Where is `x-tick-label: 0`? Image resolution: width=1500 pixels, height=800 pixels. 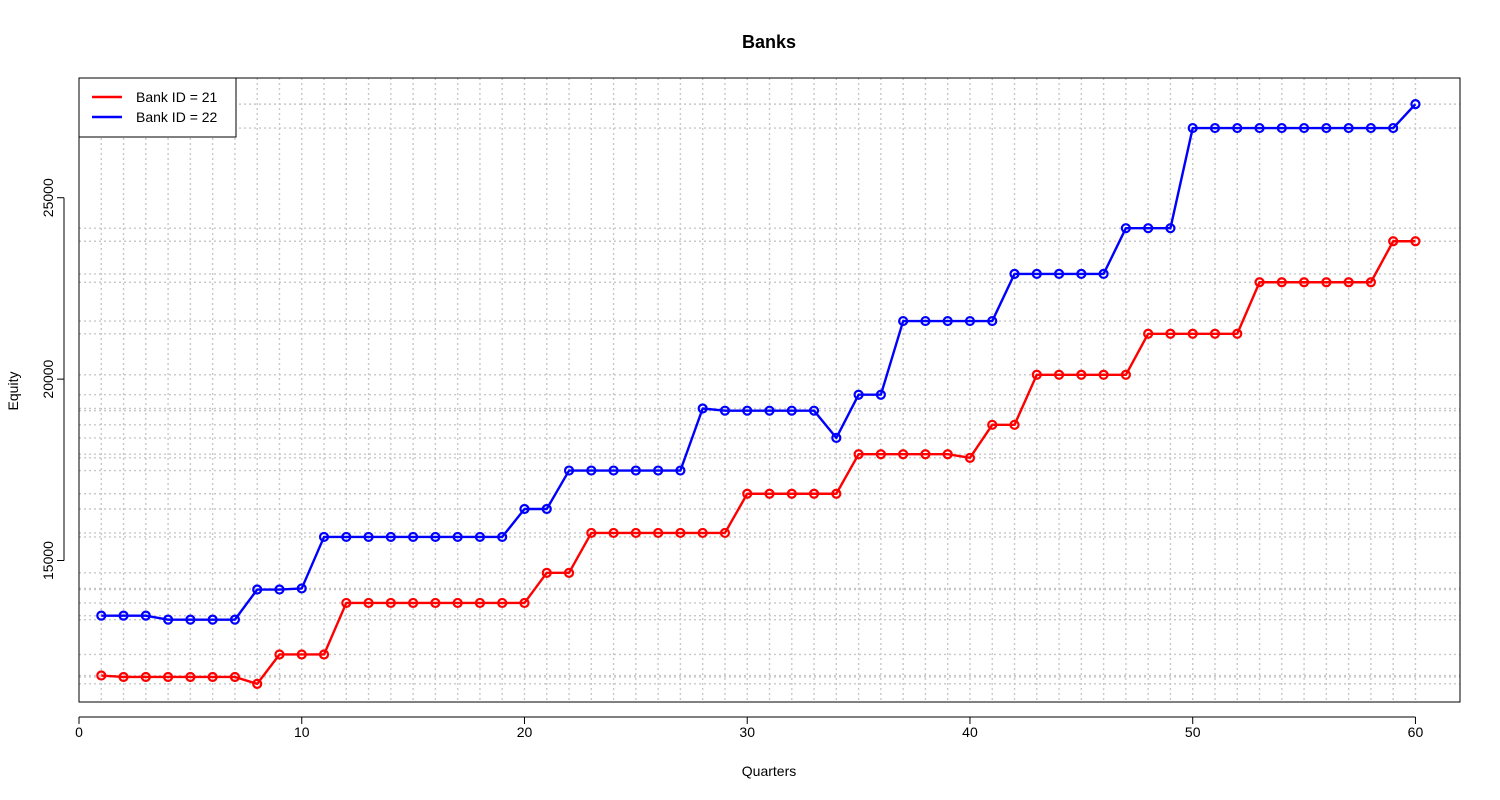
x-tick-label: 0 is located at coordinates (79, 732).